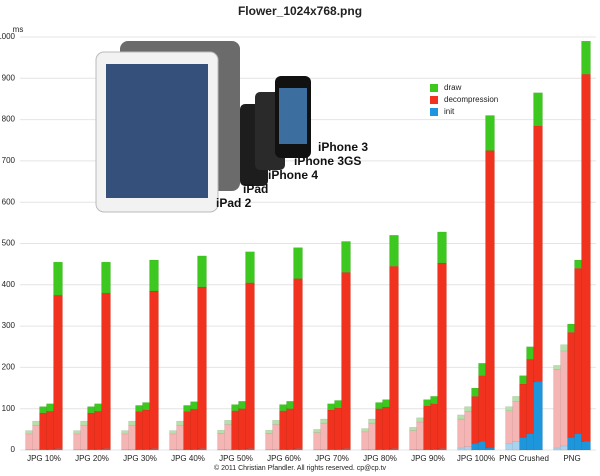 The height and width of the screenshot is (476, 600). What do you see at coordinates (471, 99) in the screenshot?
I see `legend-label: decompression` at bounding box center [471, 99].